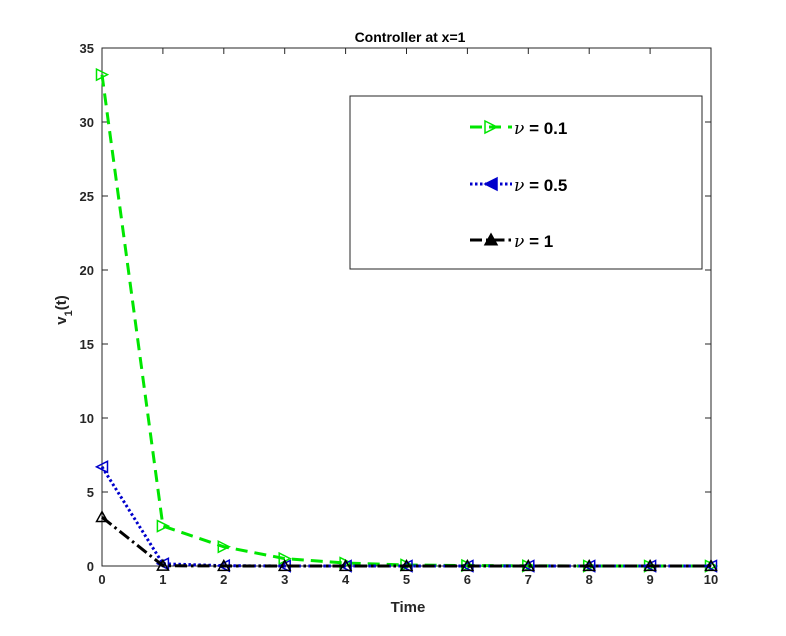 The image size is (786, 636). Describe the element at coordinates (519, 242) in the screenshot. I see `legend-symbol-3: ν` at that location.